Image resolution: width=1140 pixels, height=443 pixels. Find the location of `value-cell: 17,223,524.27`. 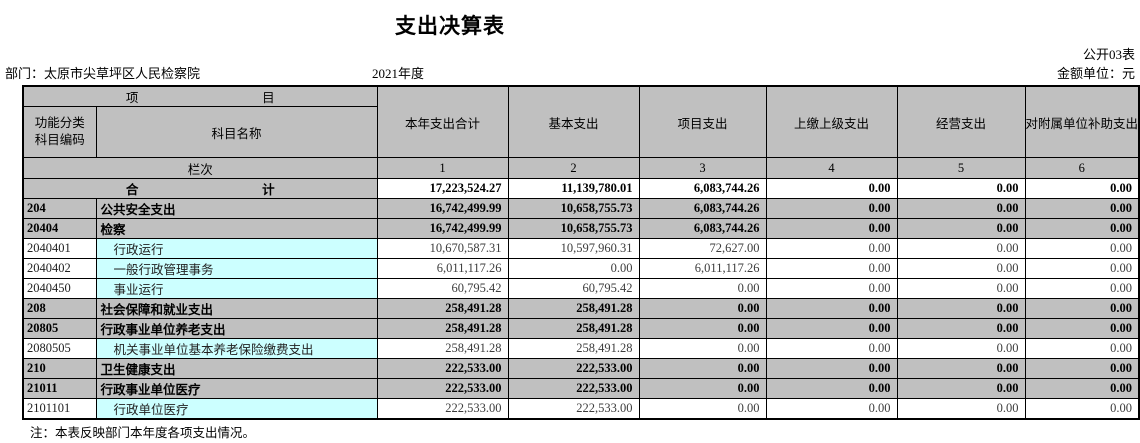

value-cell: 17,223,524.27 is located at coordinates (442, 188).